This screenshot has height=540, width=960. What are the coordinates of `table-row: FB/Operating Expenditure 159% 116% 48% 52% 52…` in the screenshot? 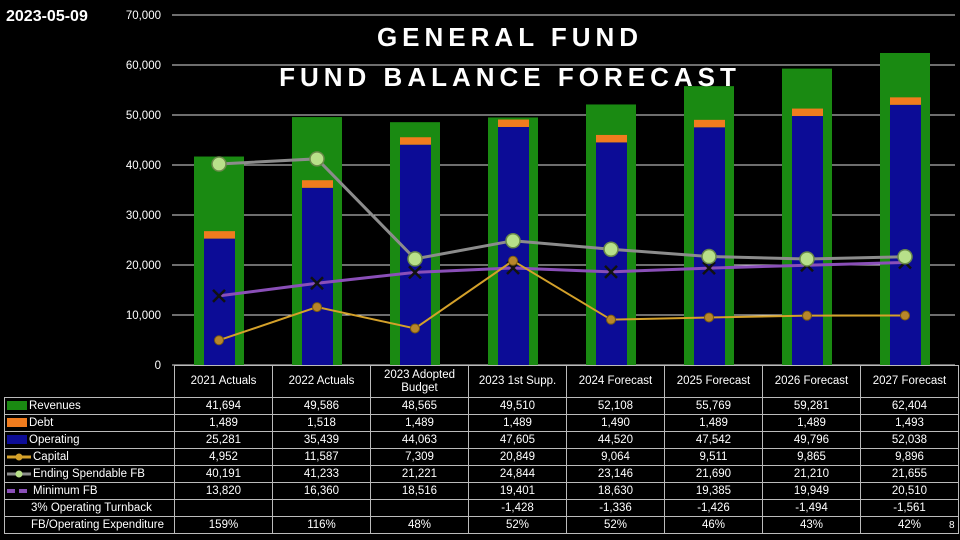 It's located at (481, 525).